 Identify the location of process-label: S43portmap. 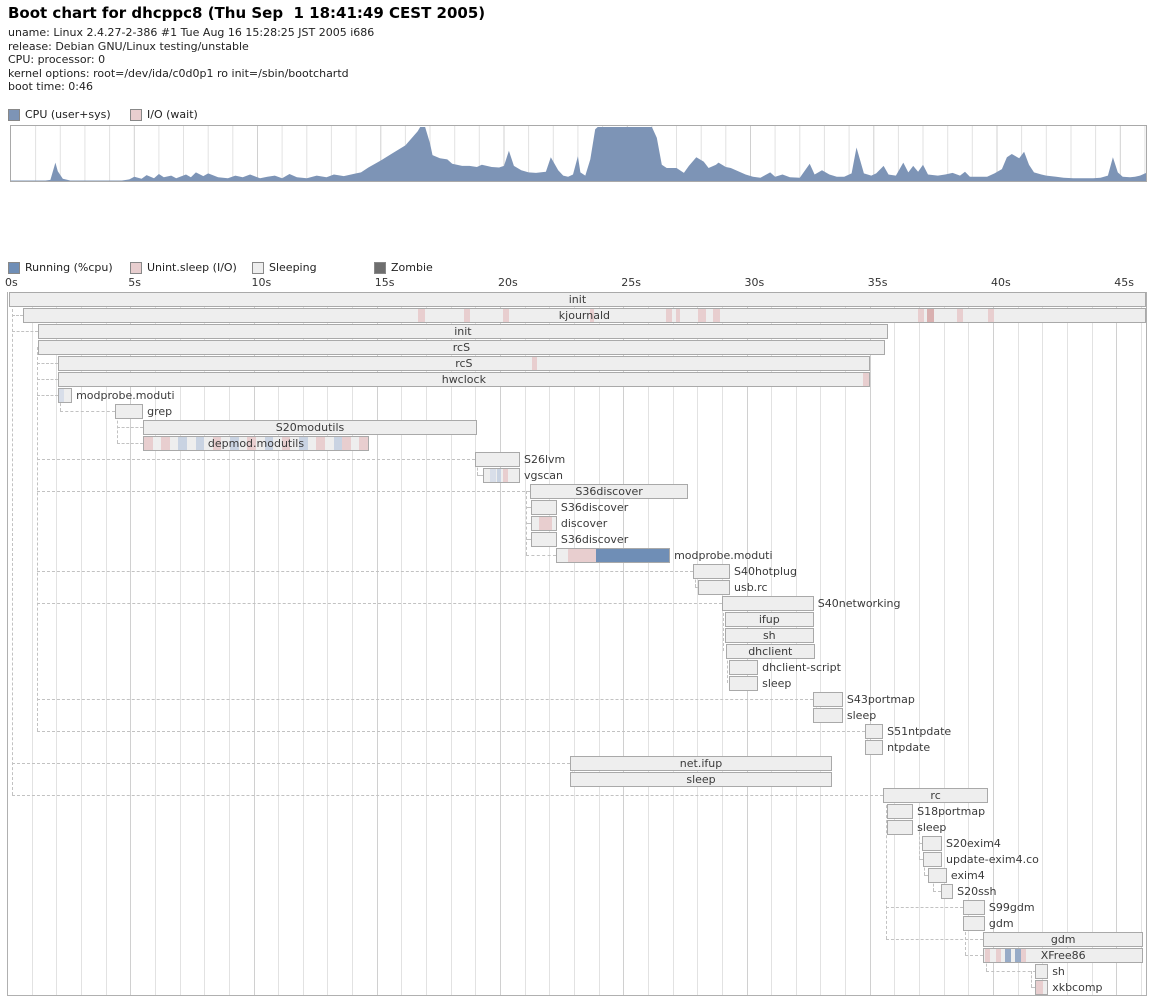
(880, 699).